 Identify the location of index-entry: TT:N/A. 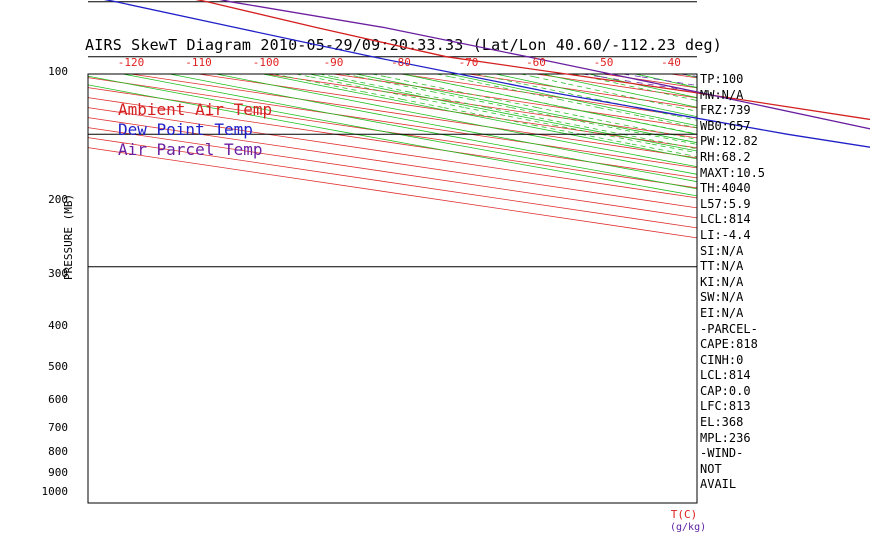
(722, 266).